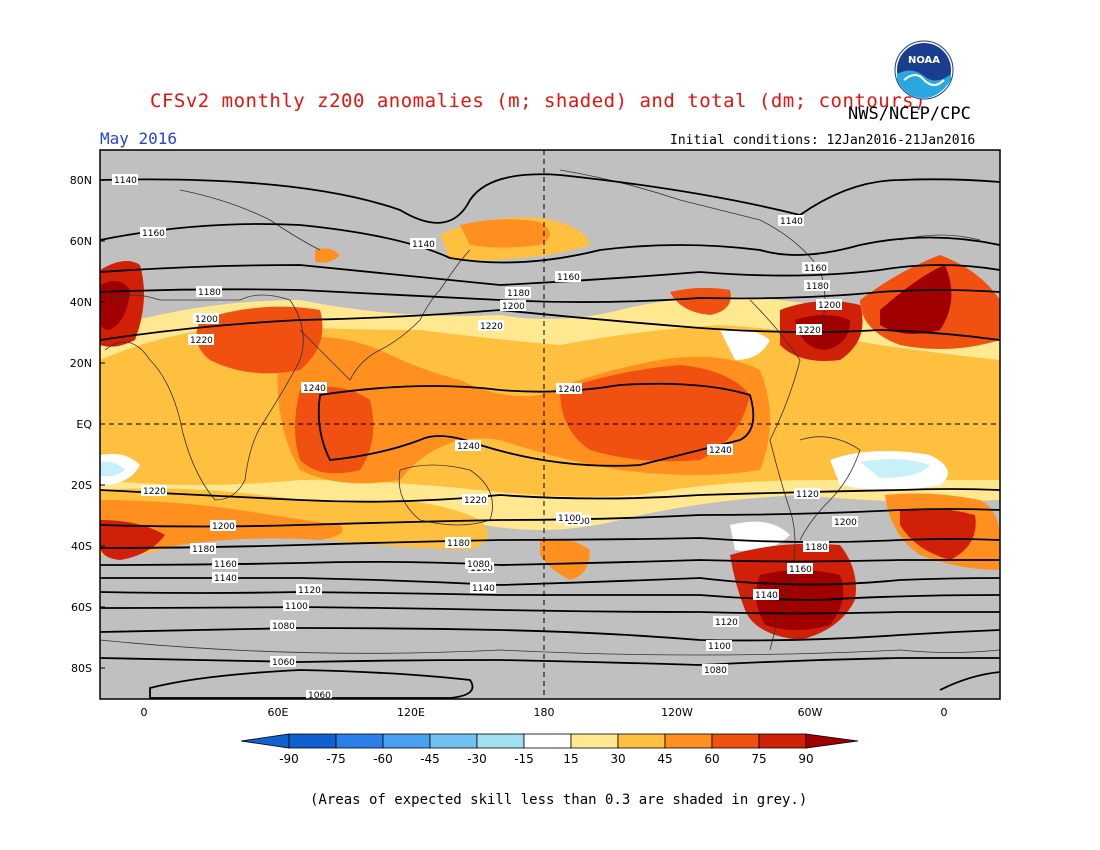 Image resolution: width=1100 pixels, height=850 pixels. Describe the element at coordinates (924, 70) in the screenshot. I see `noaa-logo: NOAA` at that location.